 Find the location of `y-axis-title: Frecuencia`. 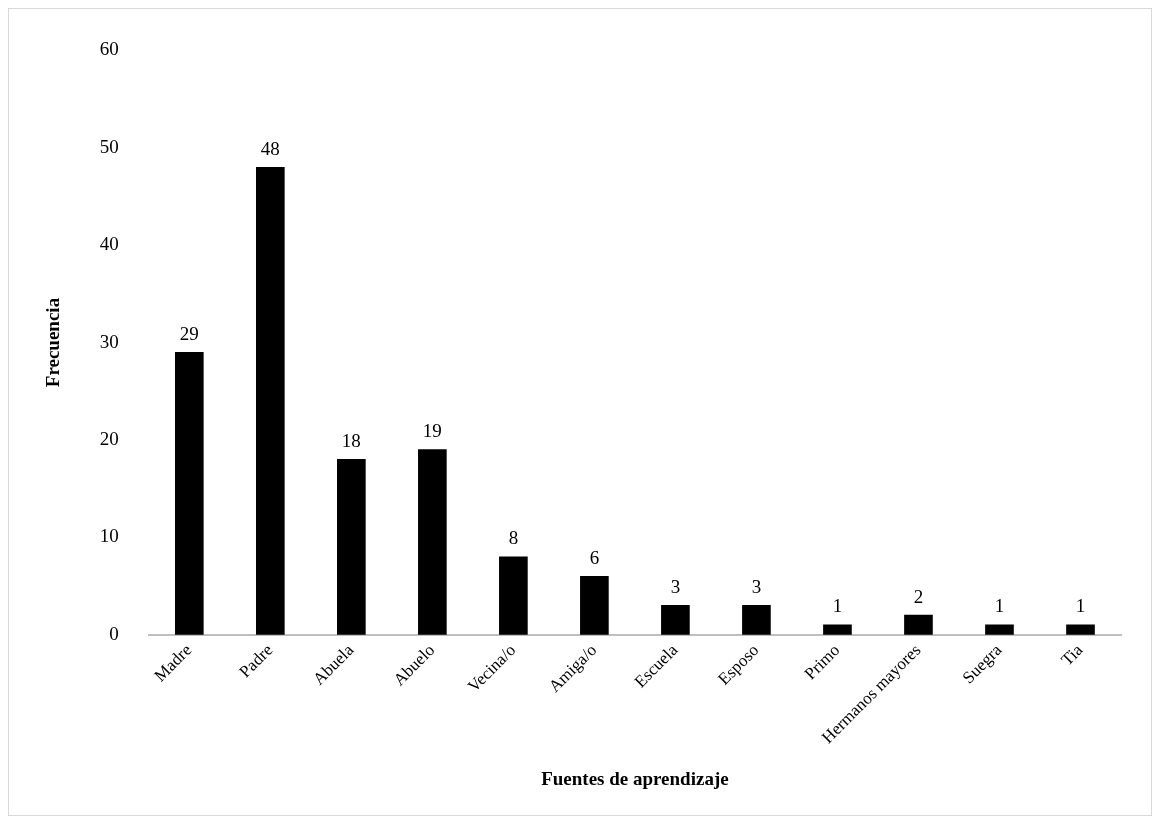

y-axis-title: Frecuencia is located at coordinates (53, 342).